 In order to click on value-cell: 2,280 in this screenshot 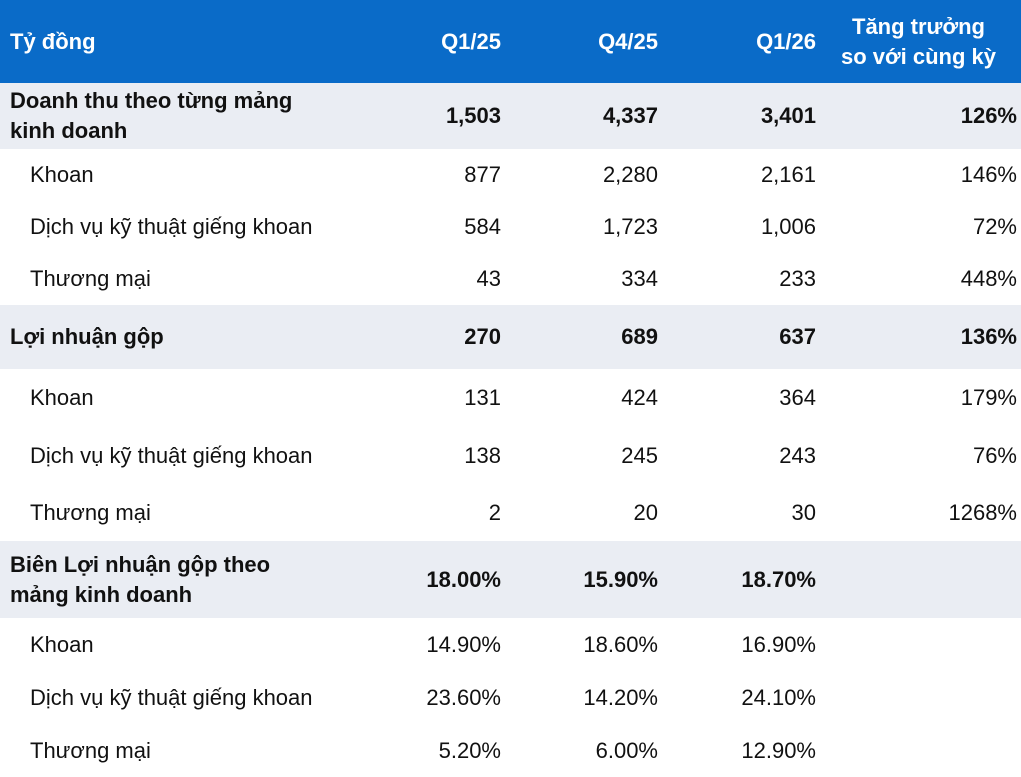, I will do `click(630, 174)`.